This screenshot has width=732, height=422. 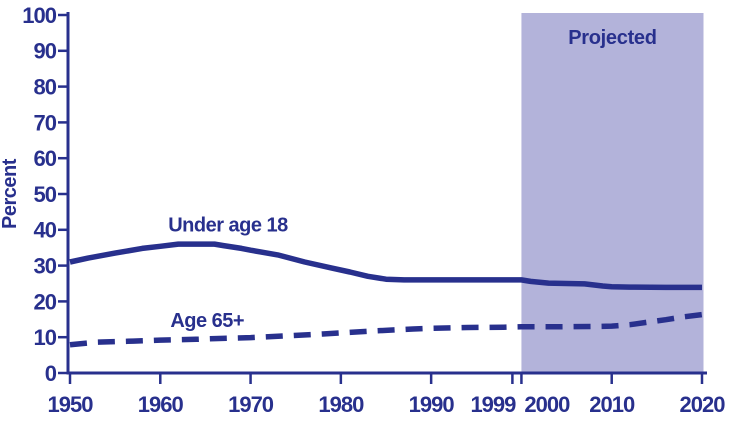 What do you see at coordinates (39, 15) in the screenshot?
I see `y-tick-label: 100` at bounding box center [39, 15].